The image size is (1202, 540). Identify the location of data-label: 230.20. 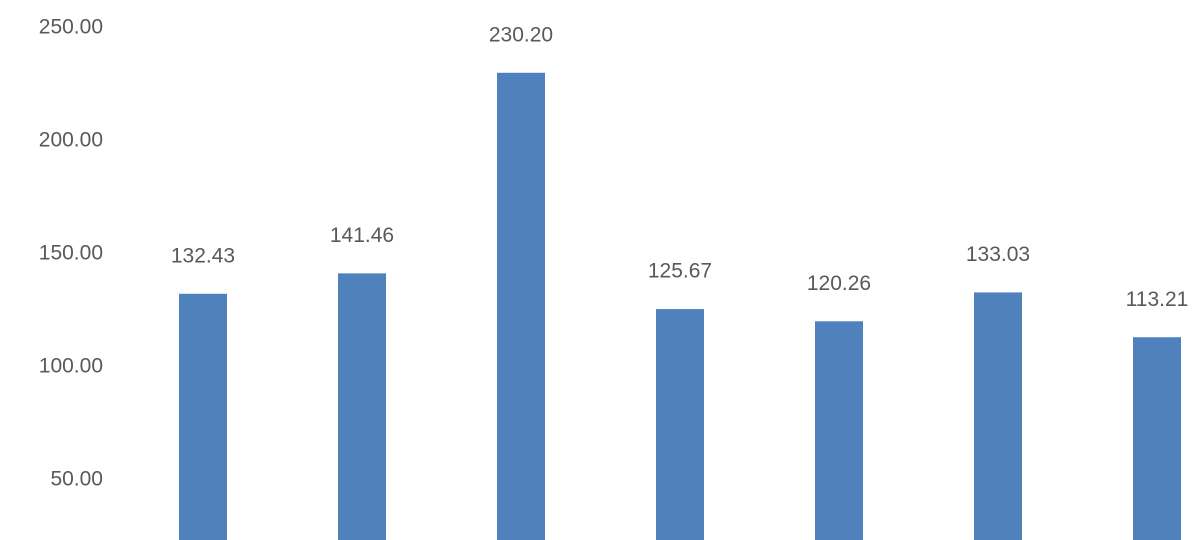
(521, 34).